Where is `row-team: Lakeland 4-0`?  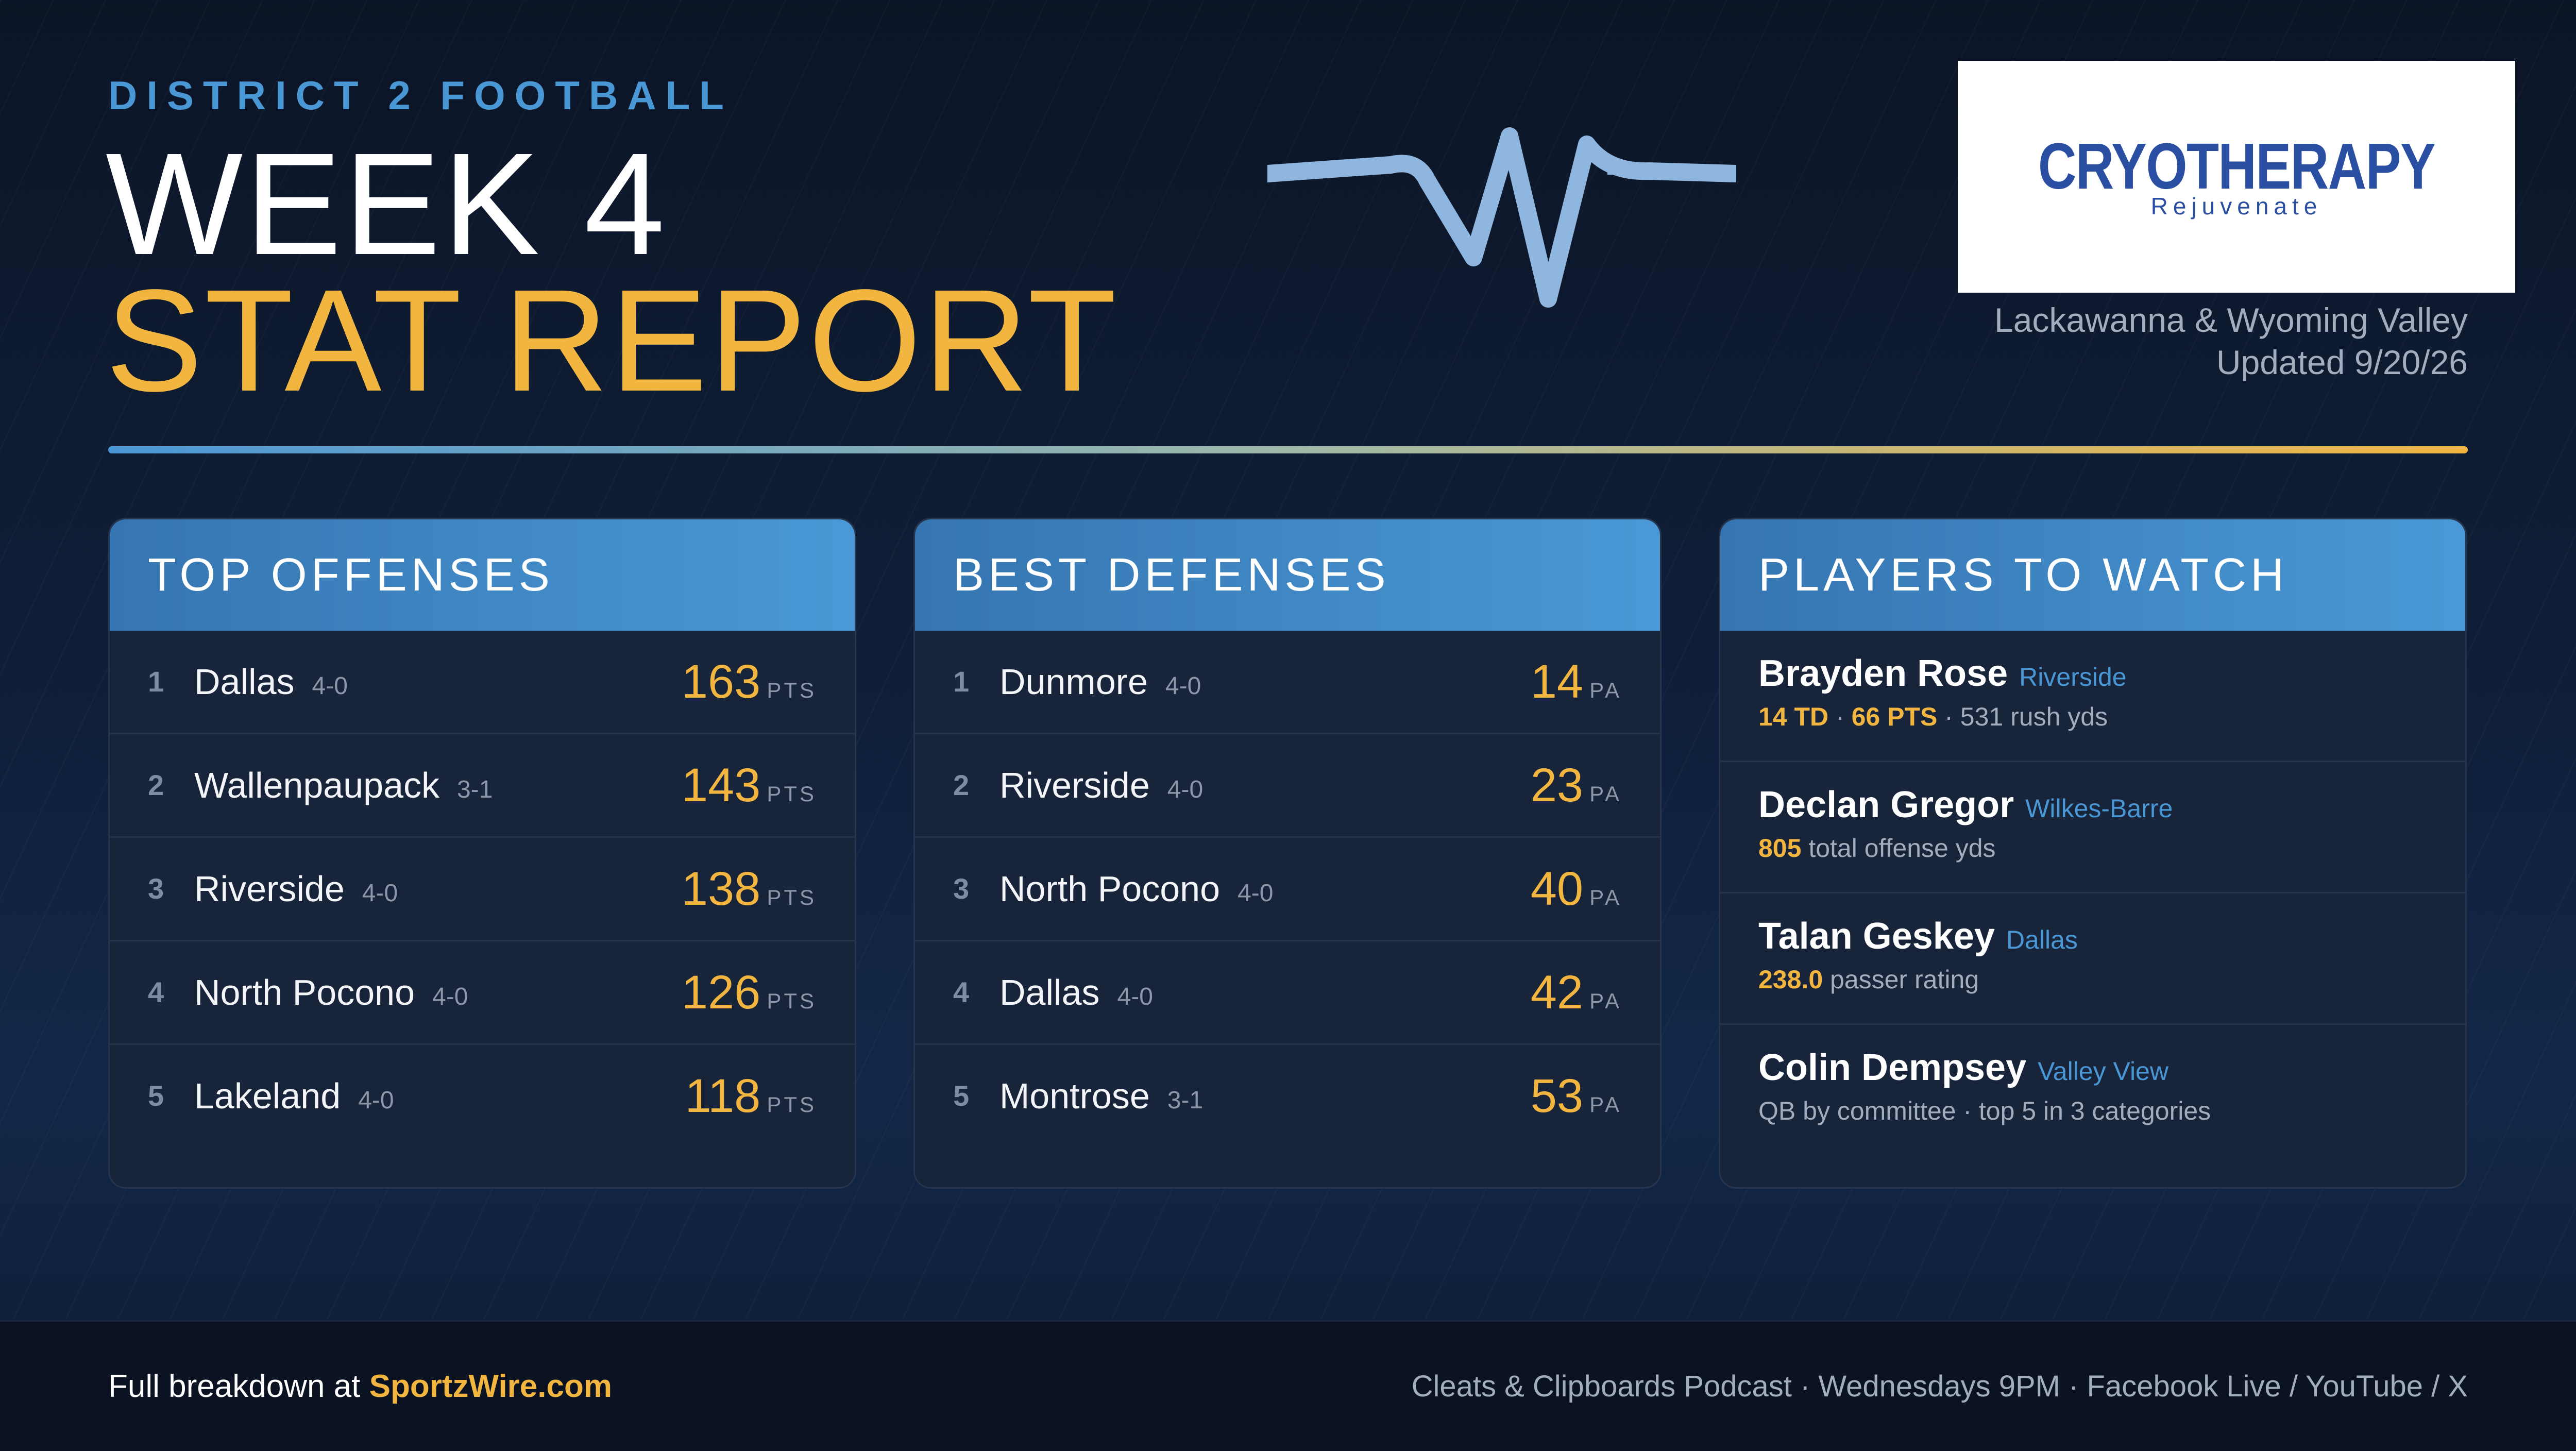 row-team: Lakeland 4-0 is located at coordinates (294, 1098).